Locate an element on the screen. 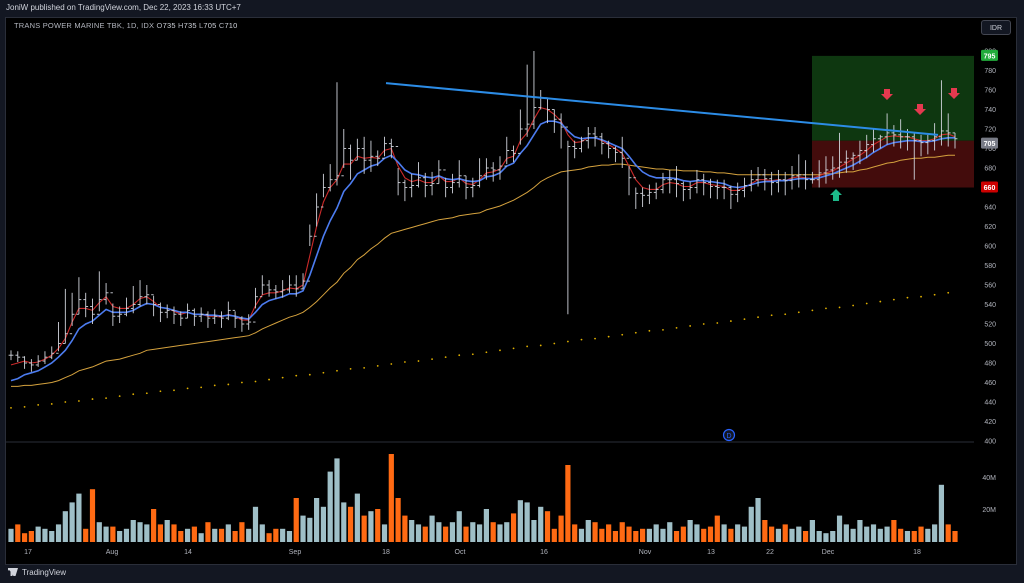 Image resolution: width=1024 pixels, height=583 pixels. symbol-line: TRANS POWER MARINE TBK, 1D, IDX is located at coordinates (84, 25).